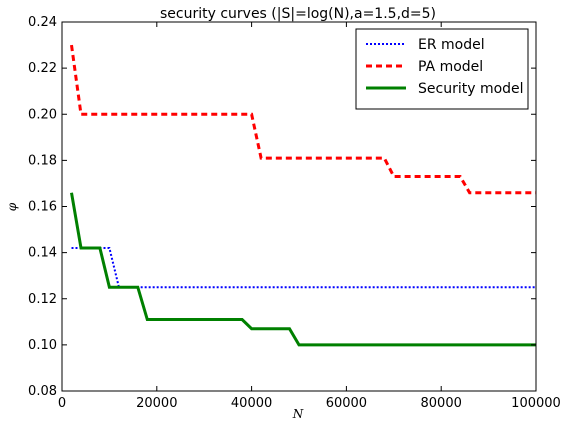 This screenshot has width=561, height=423. I want to click on y-axis-label: φ, so click(12, 206).